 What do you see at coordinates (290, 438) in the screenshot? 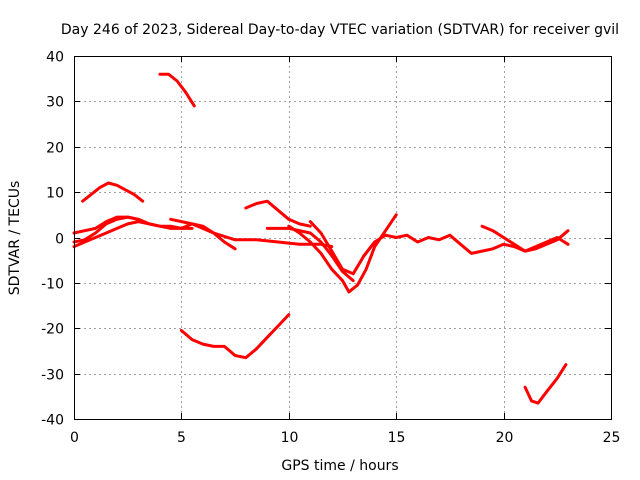
I see `x-tick-label: 10` at bounding box center [290, 438].